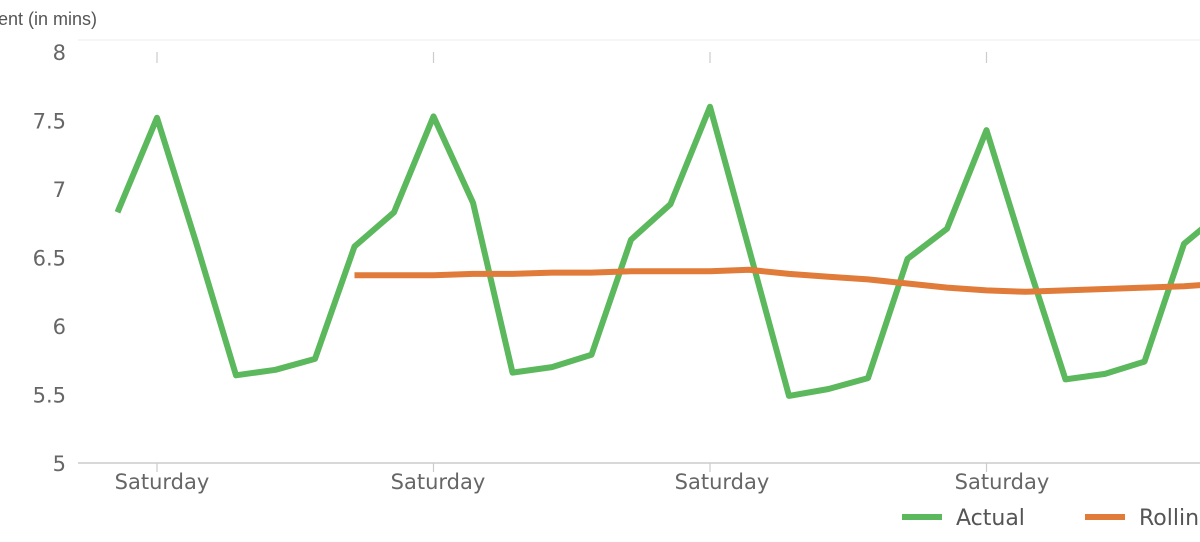  I want to click on y-tick-label: 7, so click(59, 190).